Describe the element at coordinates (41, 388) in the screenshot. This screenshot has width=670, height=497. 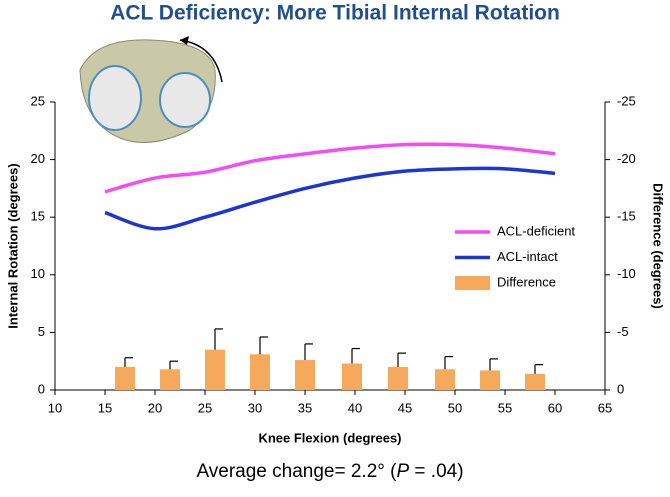
I see `y-tick-label: 0` at that location.